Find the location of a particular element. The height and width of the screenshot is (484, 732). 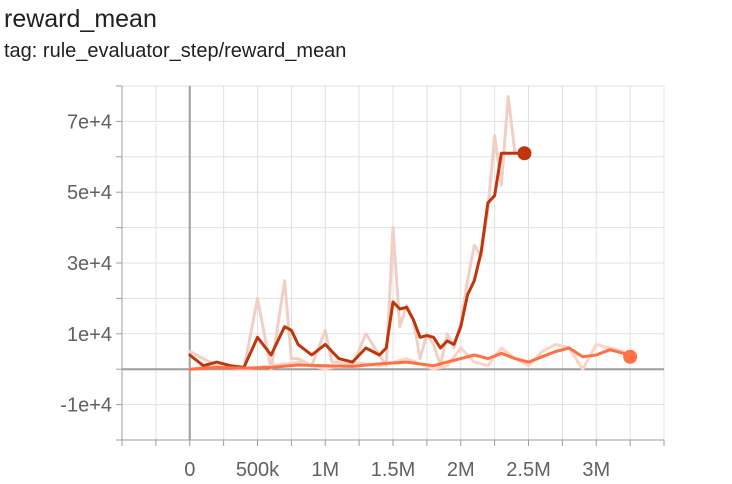

y-tick-label: 7e+4 is located at coordinates (89, 122).